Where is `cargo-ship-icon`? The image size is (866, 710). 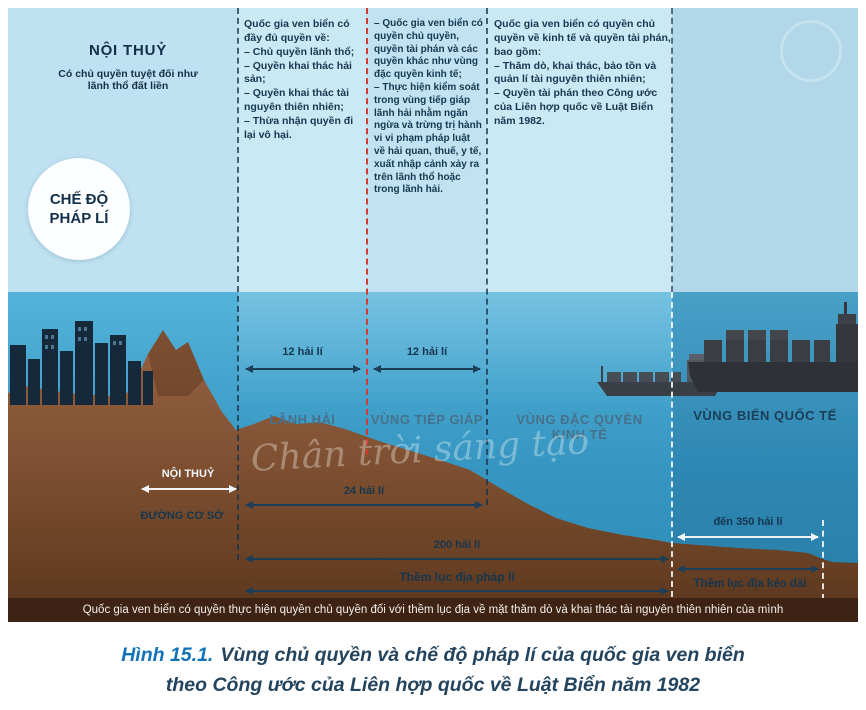
cargo-ship-icon is located at coordinates (773, 347).